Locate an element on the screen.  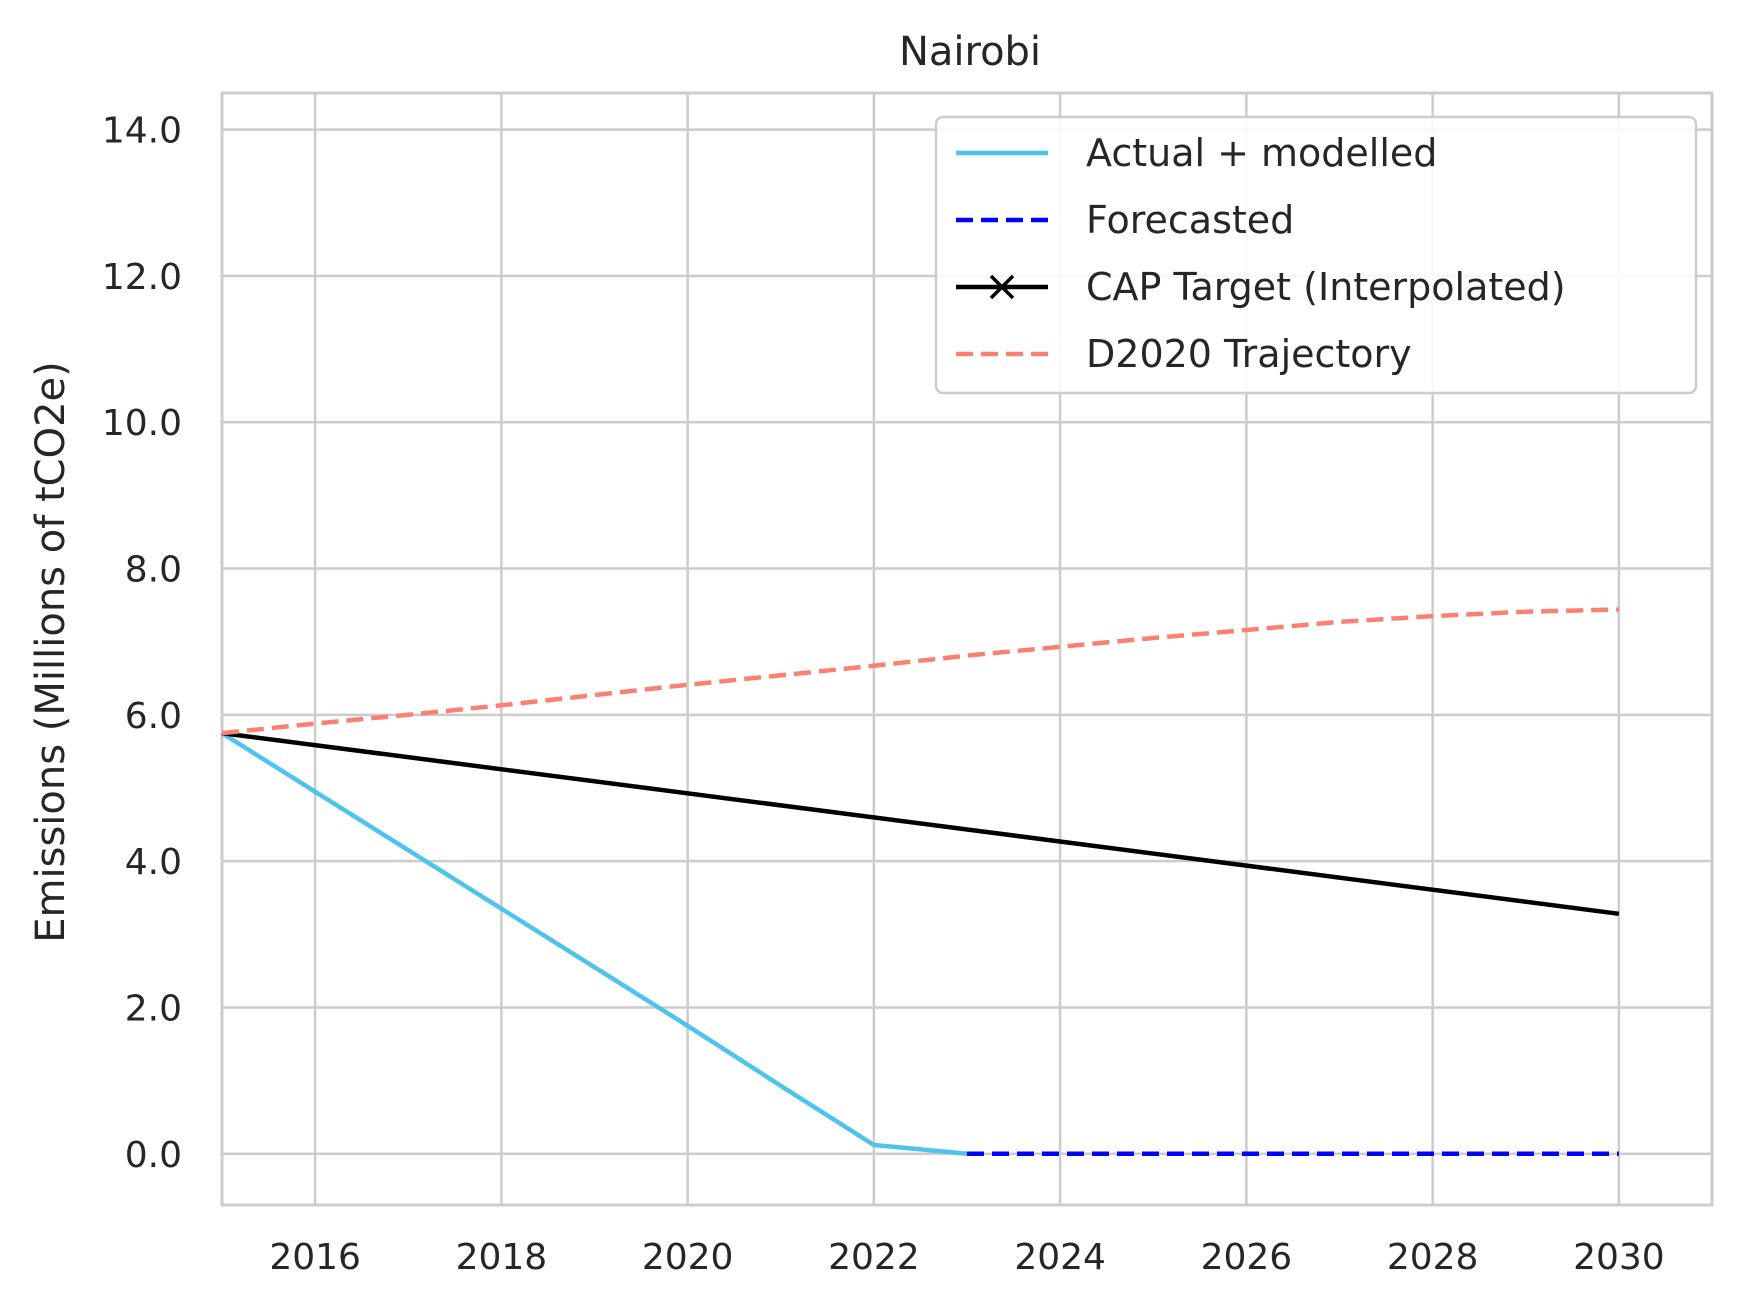
x-tick-labels: 2016 2018 2020 2022 2024 2026 2028 2030 is located at coordinates (966, 1257).